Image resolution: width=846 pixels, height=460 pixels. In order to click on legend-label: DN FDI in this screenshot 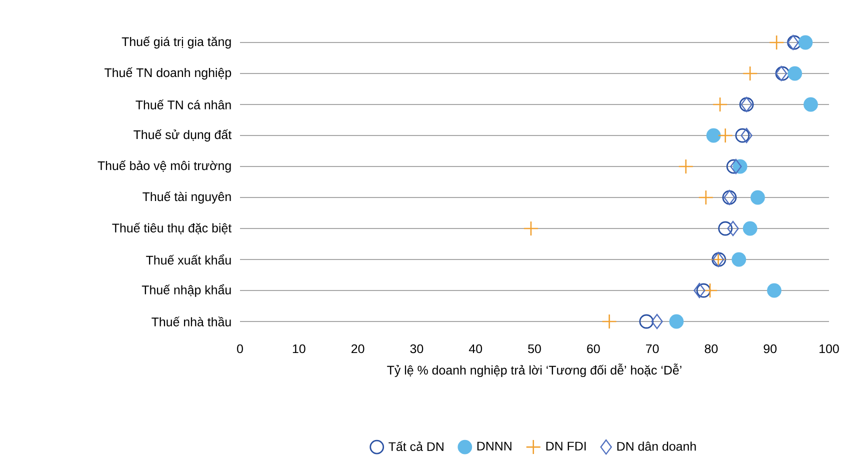, I will do `click(566, 446)`.